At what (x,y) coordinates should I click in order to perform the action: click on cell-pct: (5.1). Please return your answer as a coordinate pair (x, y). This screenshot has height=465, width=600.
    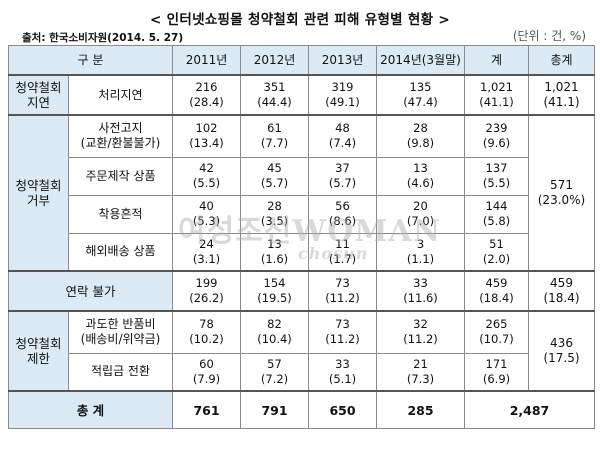
    Looking at the image, I should click on (342, 378).